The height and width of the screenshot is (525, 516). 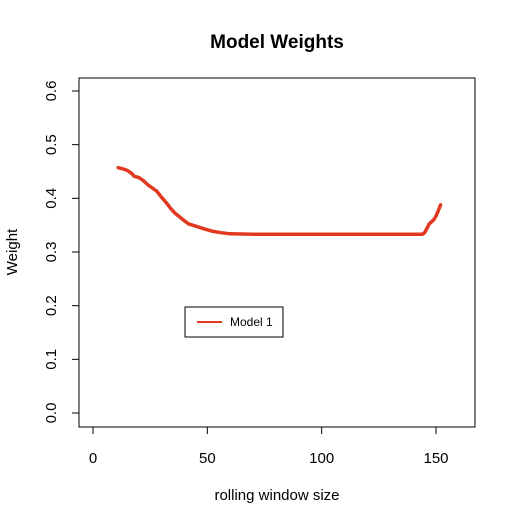 What do you see at coordinates (321, 458) in the screenshot?
I see `x-tick-label: 100` at bounding box center [321, 458].